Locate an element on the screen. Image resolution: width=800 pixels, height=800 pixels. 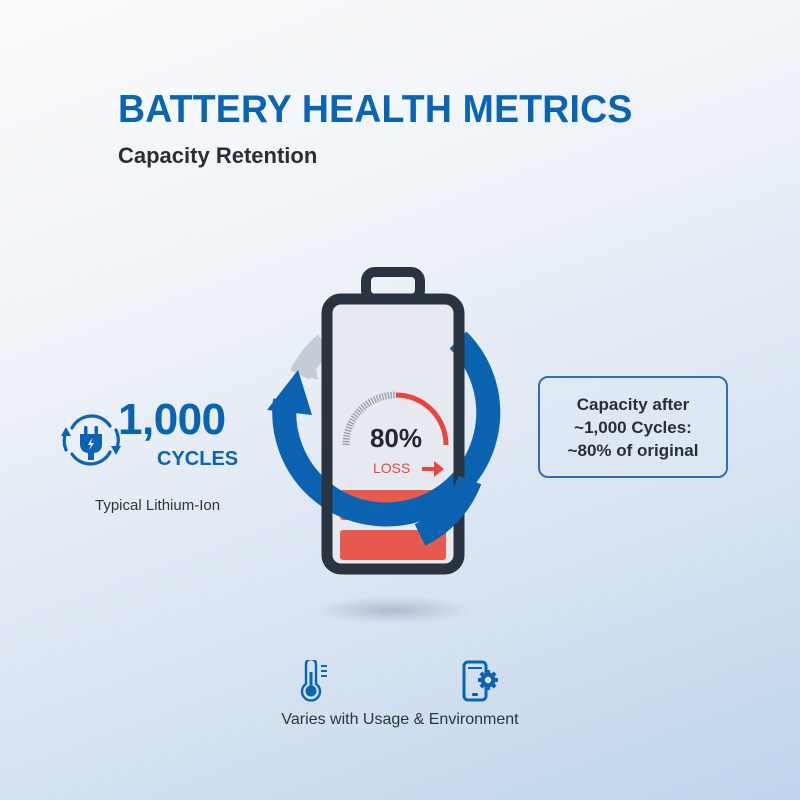
callout-line-1: Capacity after is located at coordinates (633, 404).